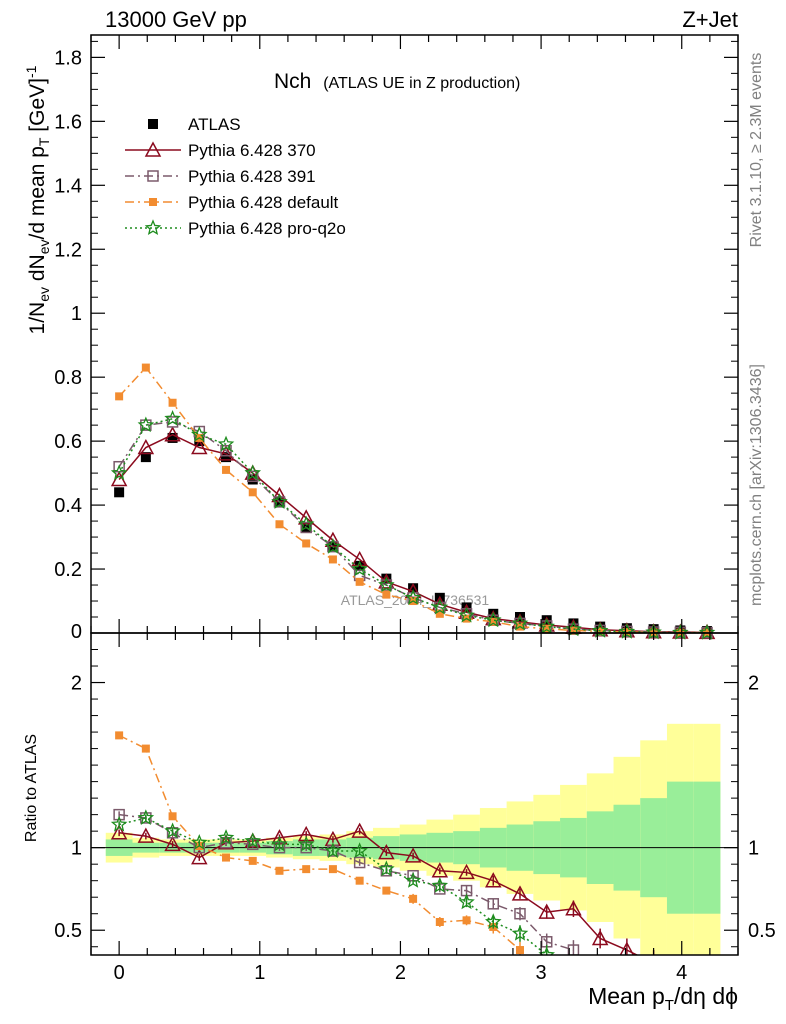 The image size is (786, 1024). What do you see at coordinates (76, 314) in the screenshot?
I see `main-y-tick-label: 1` at bounding box center [76, 314].